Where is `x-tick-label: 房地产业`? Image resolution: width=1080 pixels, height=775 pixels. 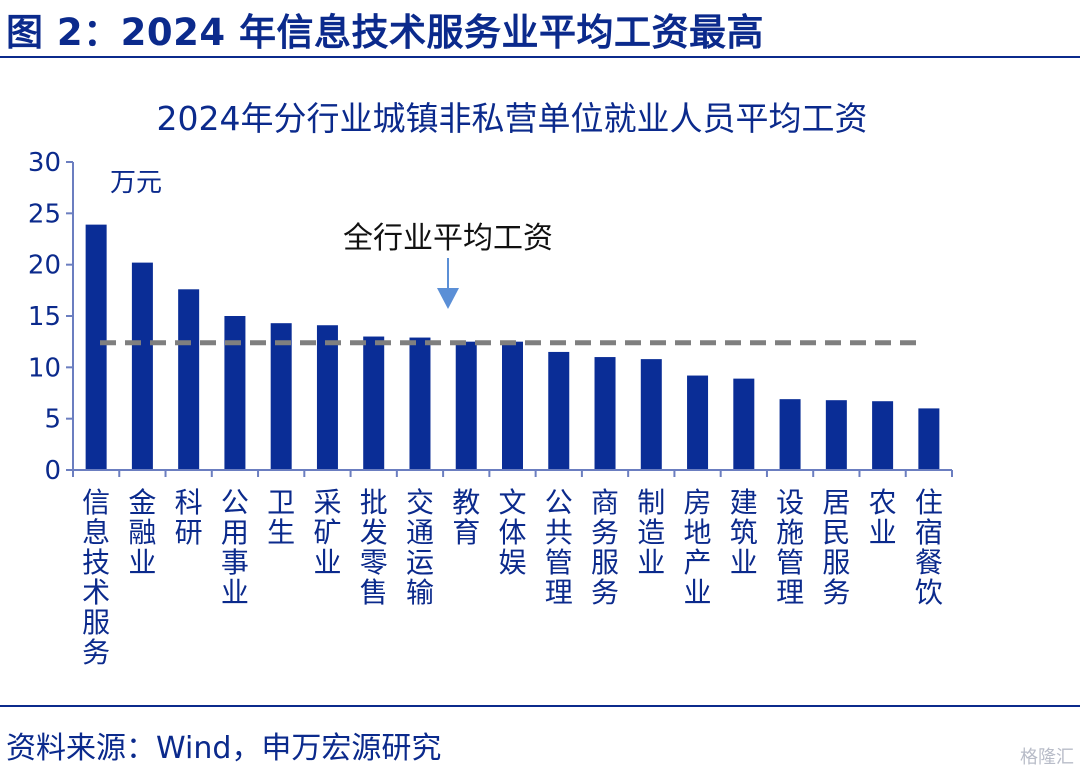
x-tick-label: 房地产业 is located at coordinates (698, 547).